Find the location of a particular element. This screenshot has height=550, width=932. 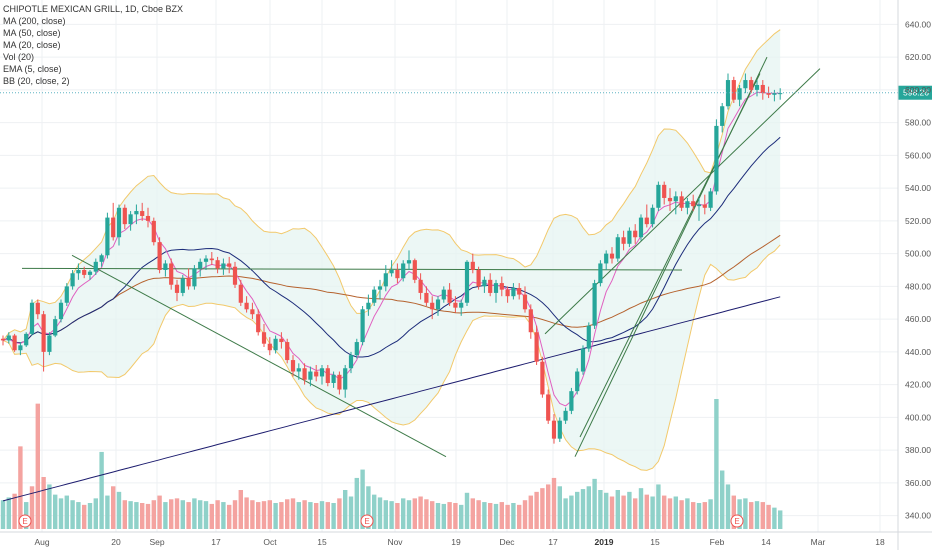

y-tick-label: 480.00 is located at coordinates (918, 286).